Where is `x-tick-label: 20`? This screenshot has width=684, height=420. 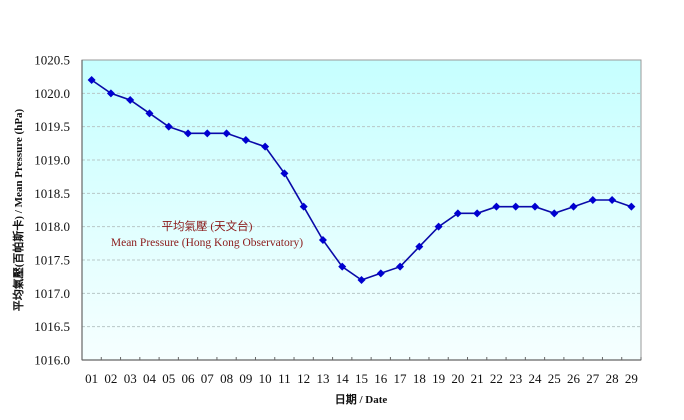 x-tick-label: 20 is located at coordinates (457, 378).